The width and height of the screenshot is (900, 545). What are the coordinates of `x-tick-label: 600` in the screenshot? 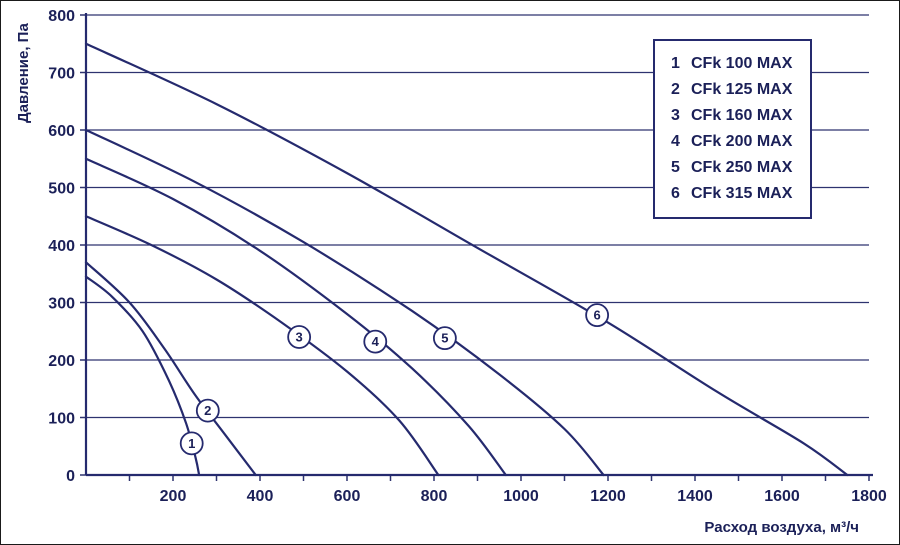 It's located at (347, 496).